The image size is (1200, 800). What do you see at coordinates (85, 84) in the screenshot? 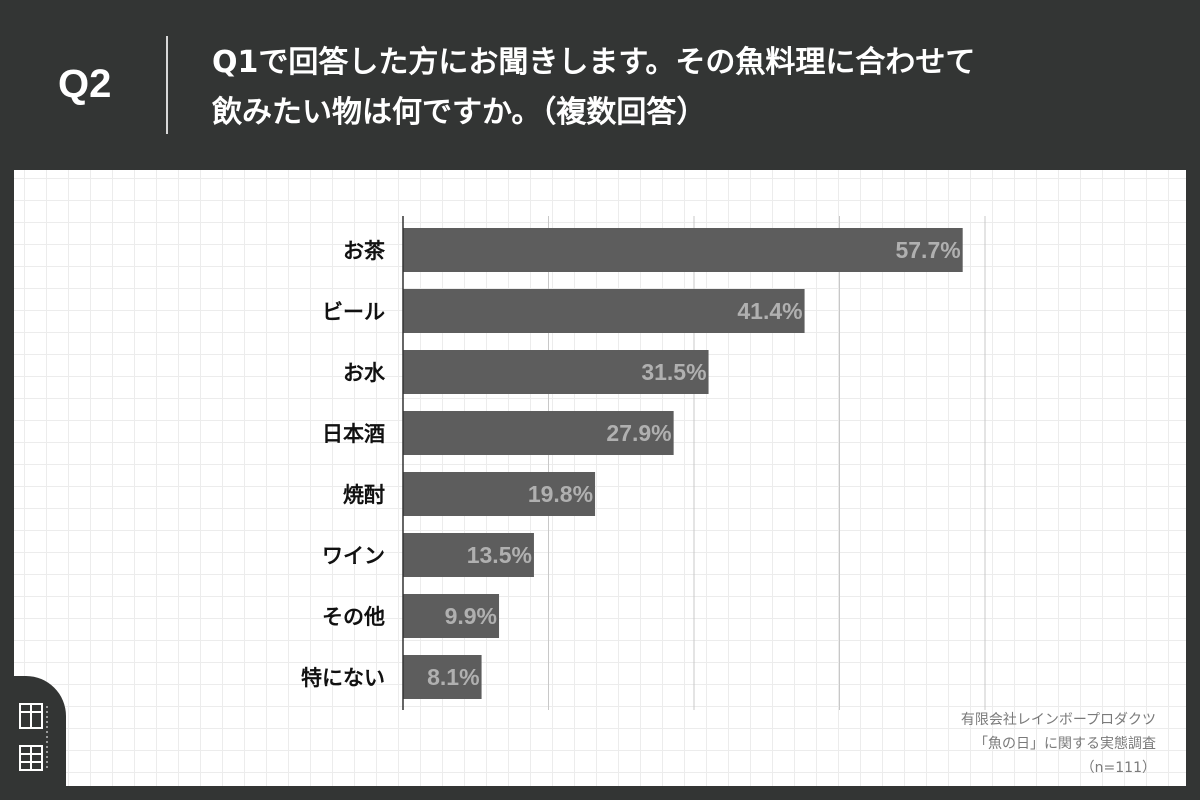
I see `question-number: Q2` at bounding box center [85, 84].